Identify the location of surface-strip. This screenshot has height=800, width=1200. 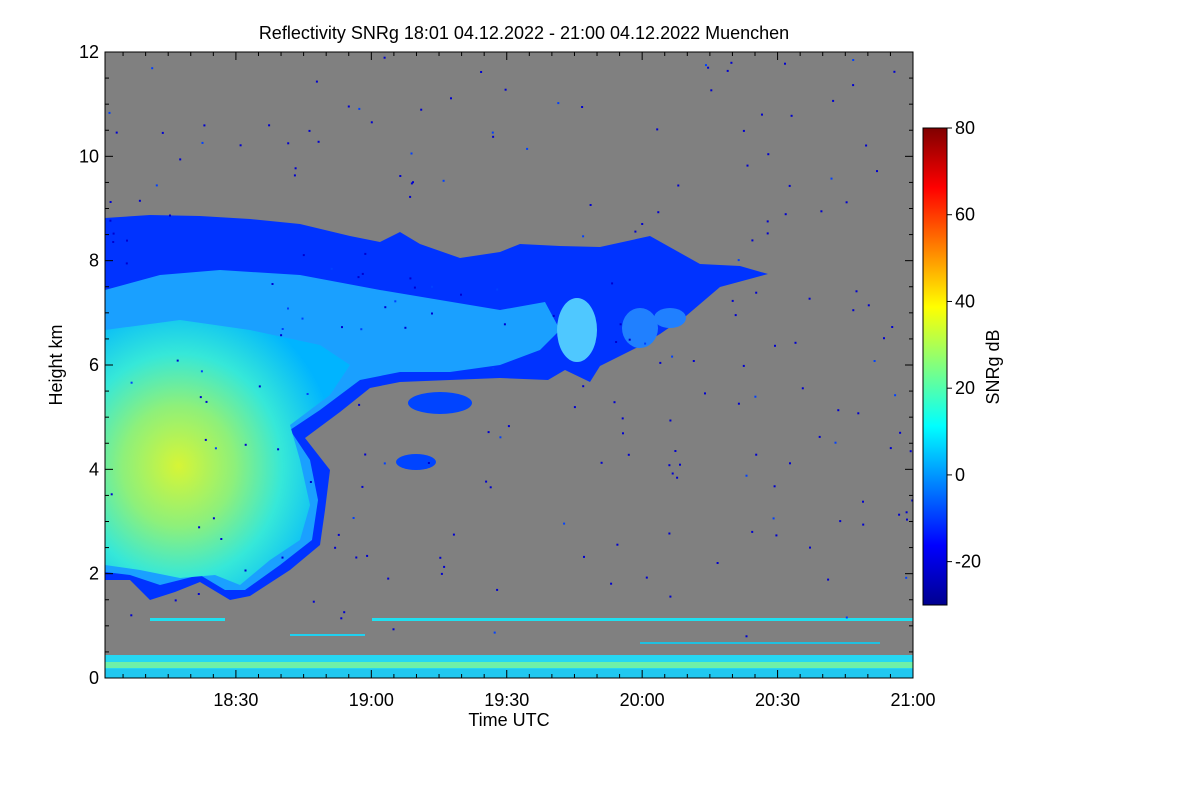
(509, 673).